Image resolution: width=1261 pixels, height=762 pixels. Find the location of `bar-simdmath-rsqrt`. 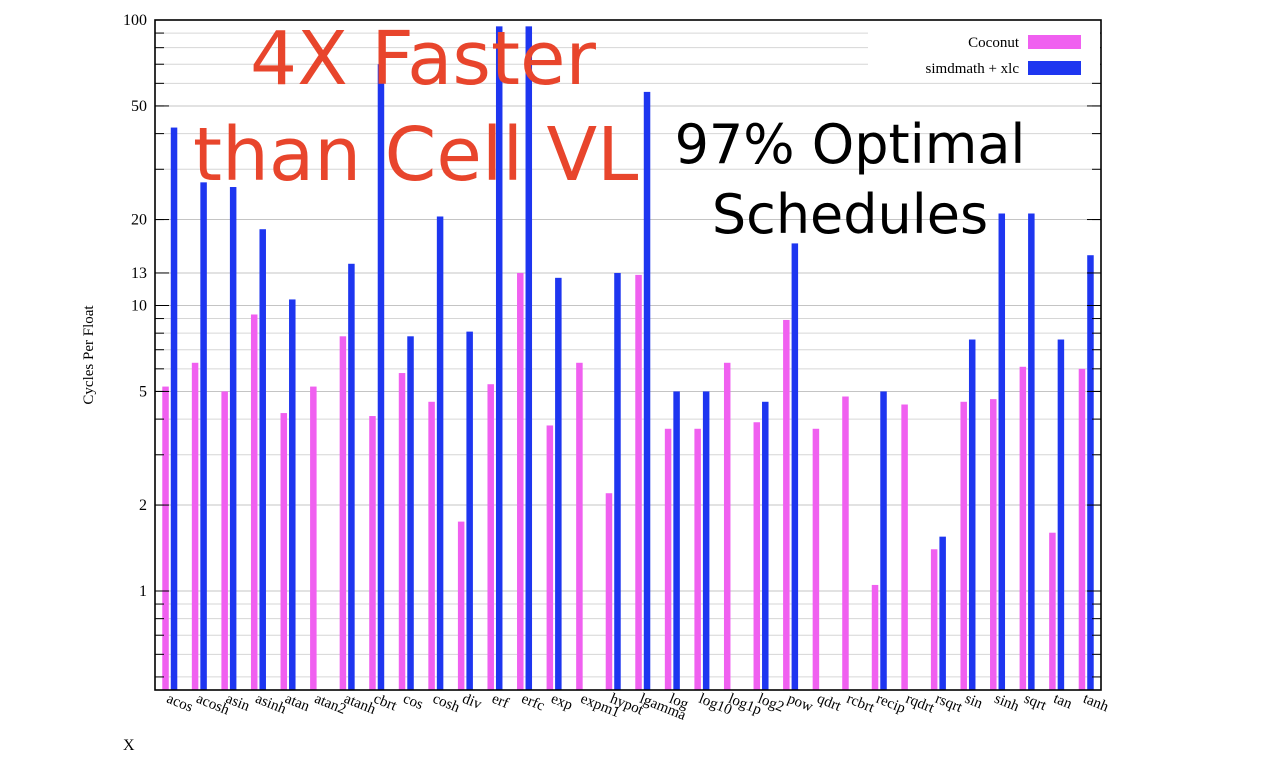

bar-simdmath-rsqrt is located at coordinates (942, 613).